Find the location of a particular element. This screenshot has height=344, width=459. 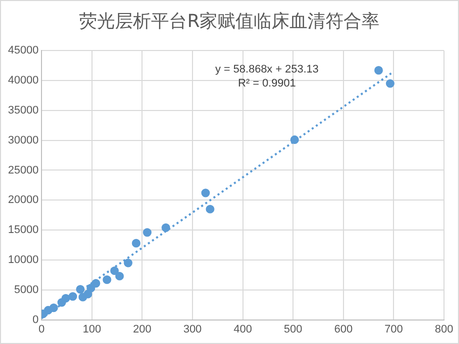

annotation: y = 58.868x + 253.13 is located at coordinates (267, 70).